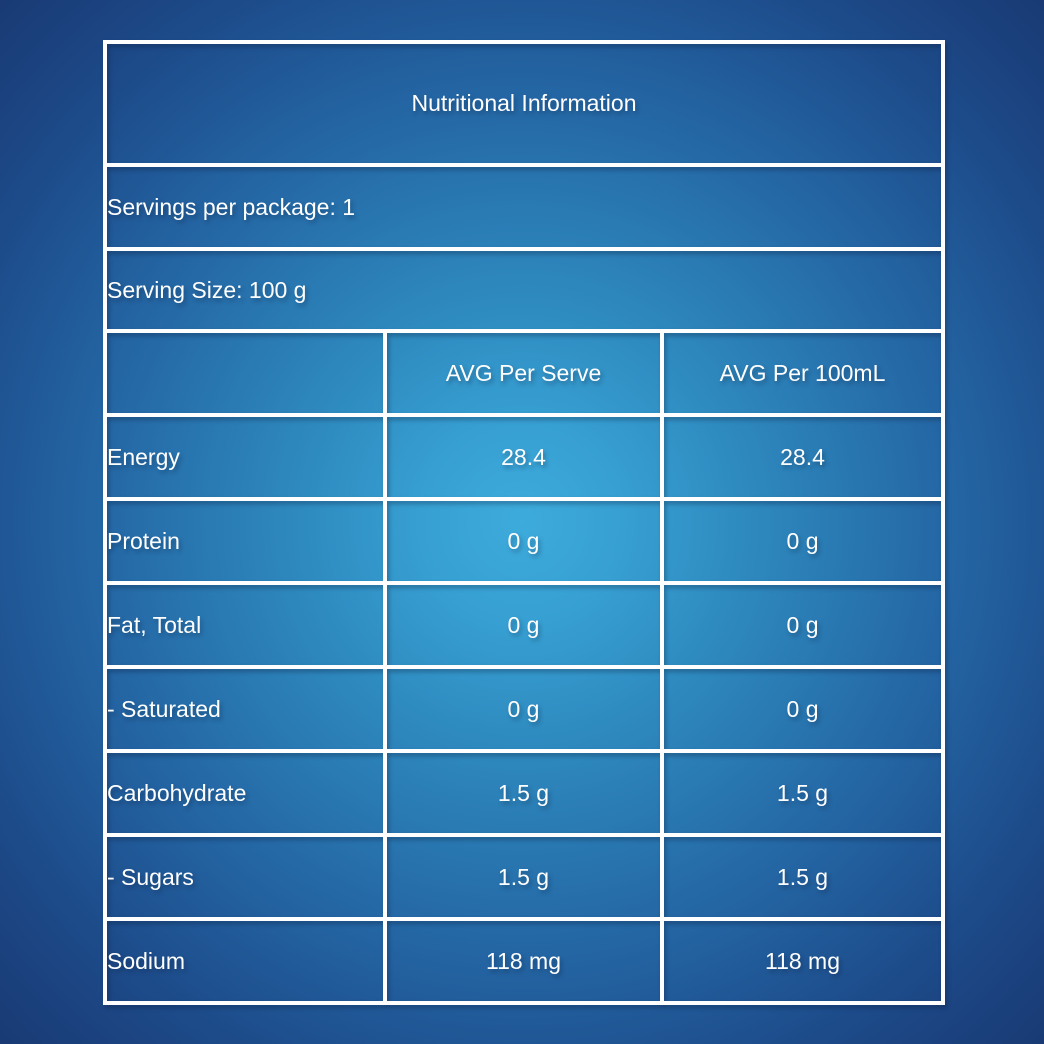  Describe the element at coordinates (802, 373) in the screenshot. I see `column-header-per-100ml: AVG Per 100mL` at that location.